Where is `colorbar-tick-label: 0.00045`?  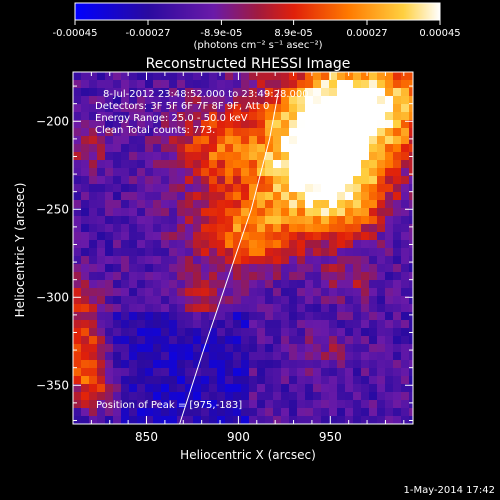 colorbar-tick-label: 0.00045 is located at coordinates (439, 33).